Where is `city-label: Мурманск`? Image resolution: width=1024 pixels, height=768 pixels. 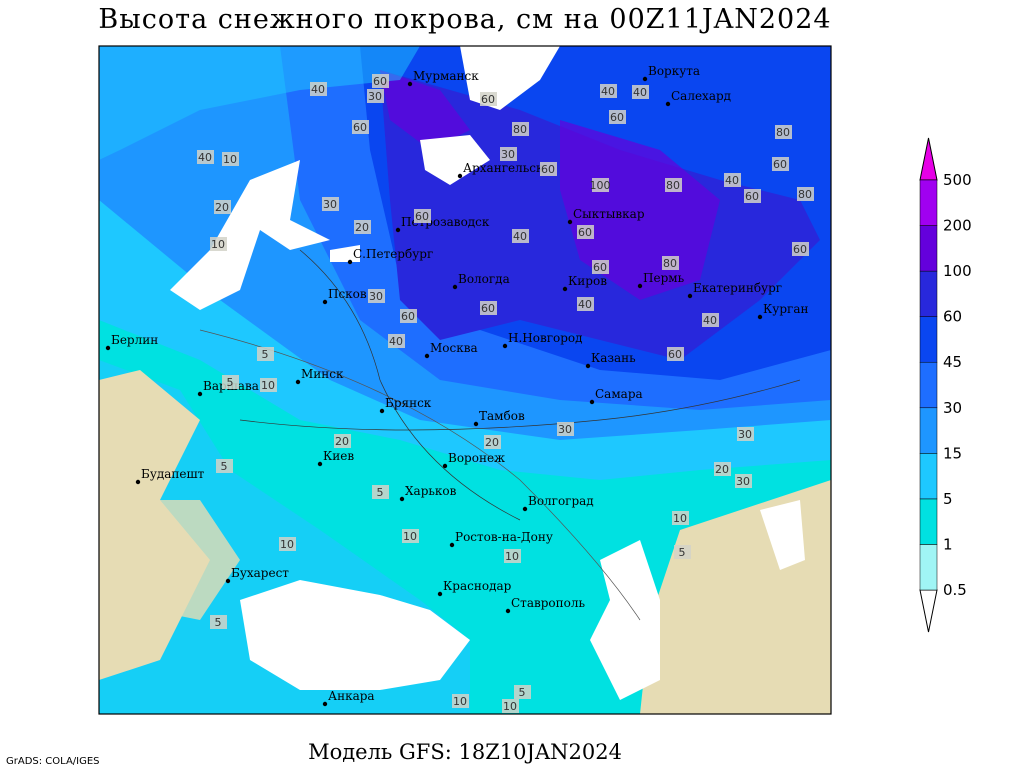
city-label: Мурманск is located at coordinates (446, 76).